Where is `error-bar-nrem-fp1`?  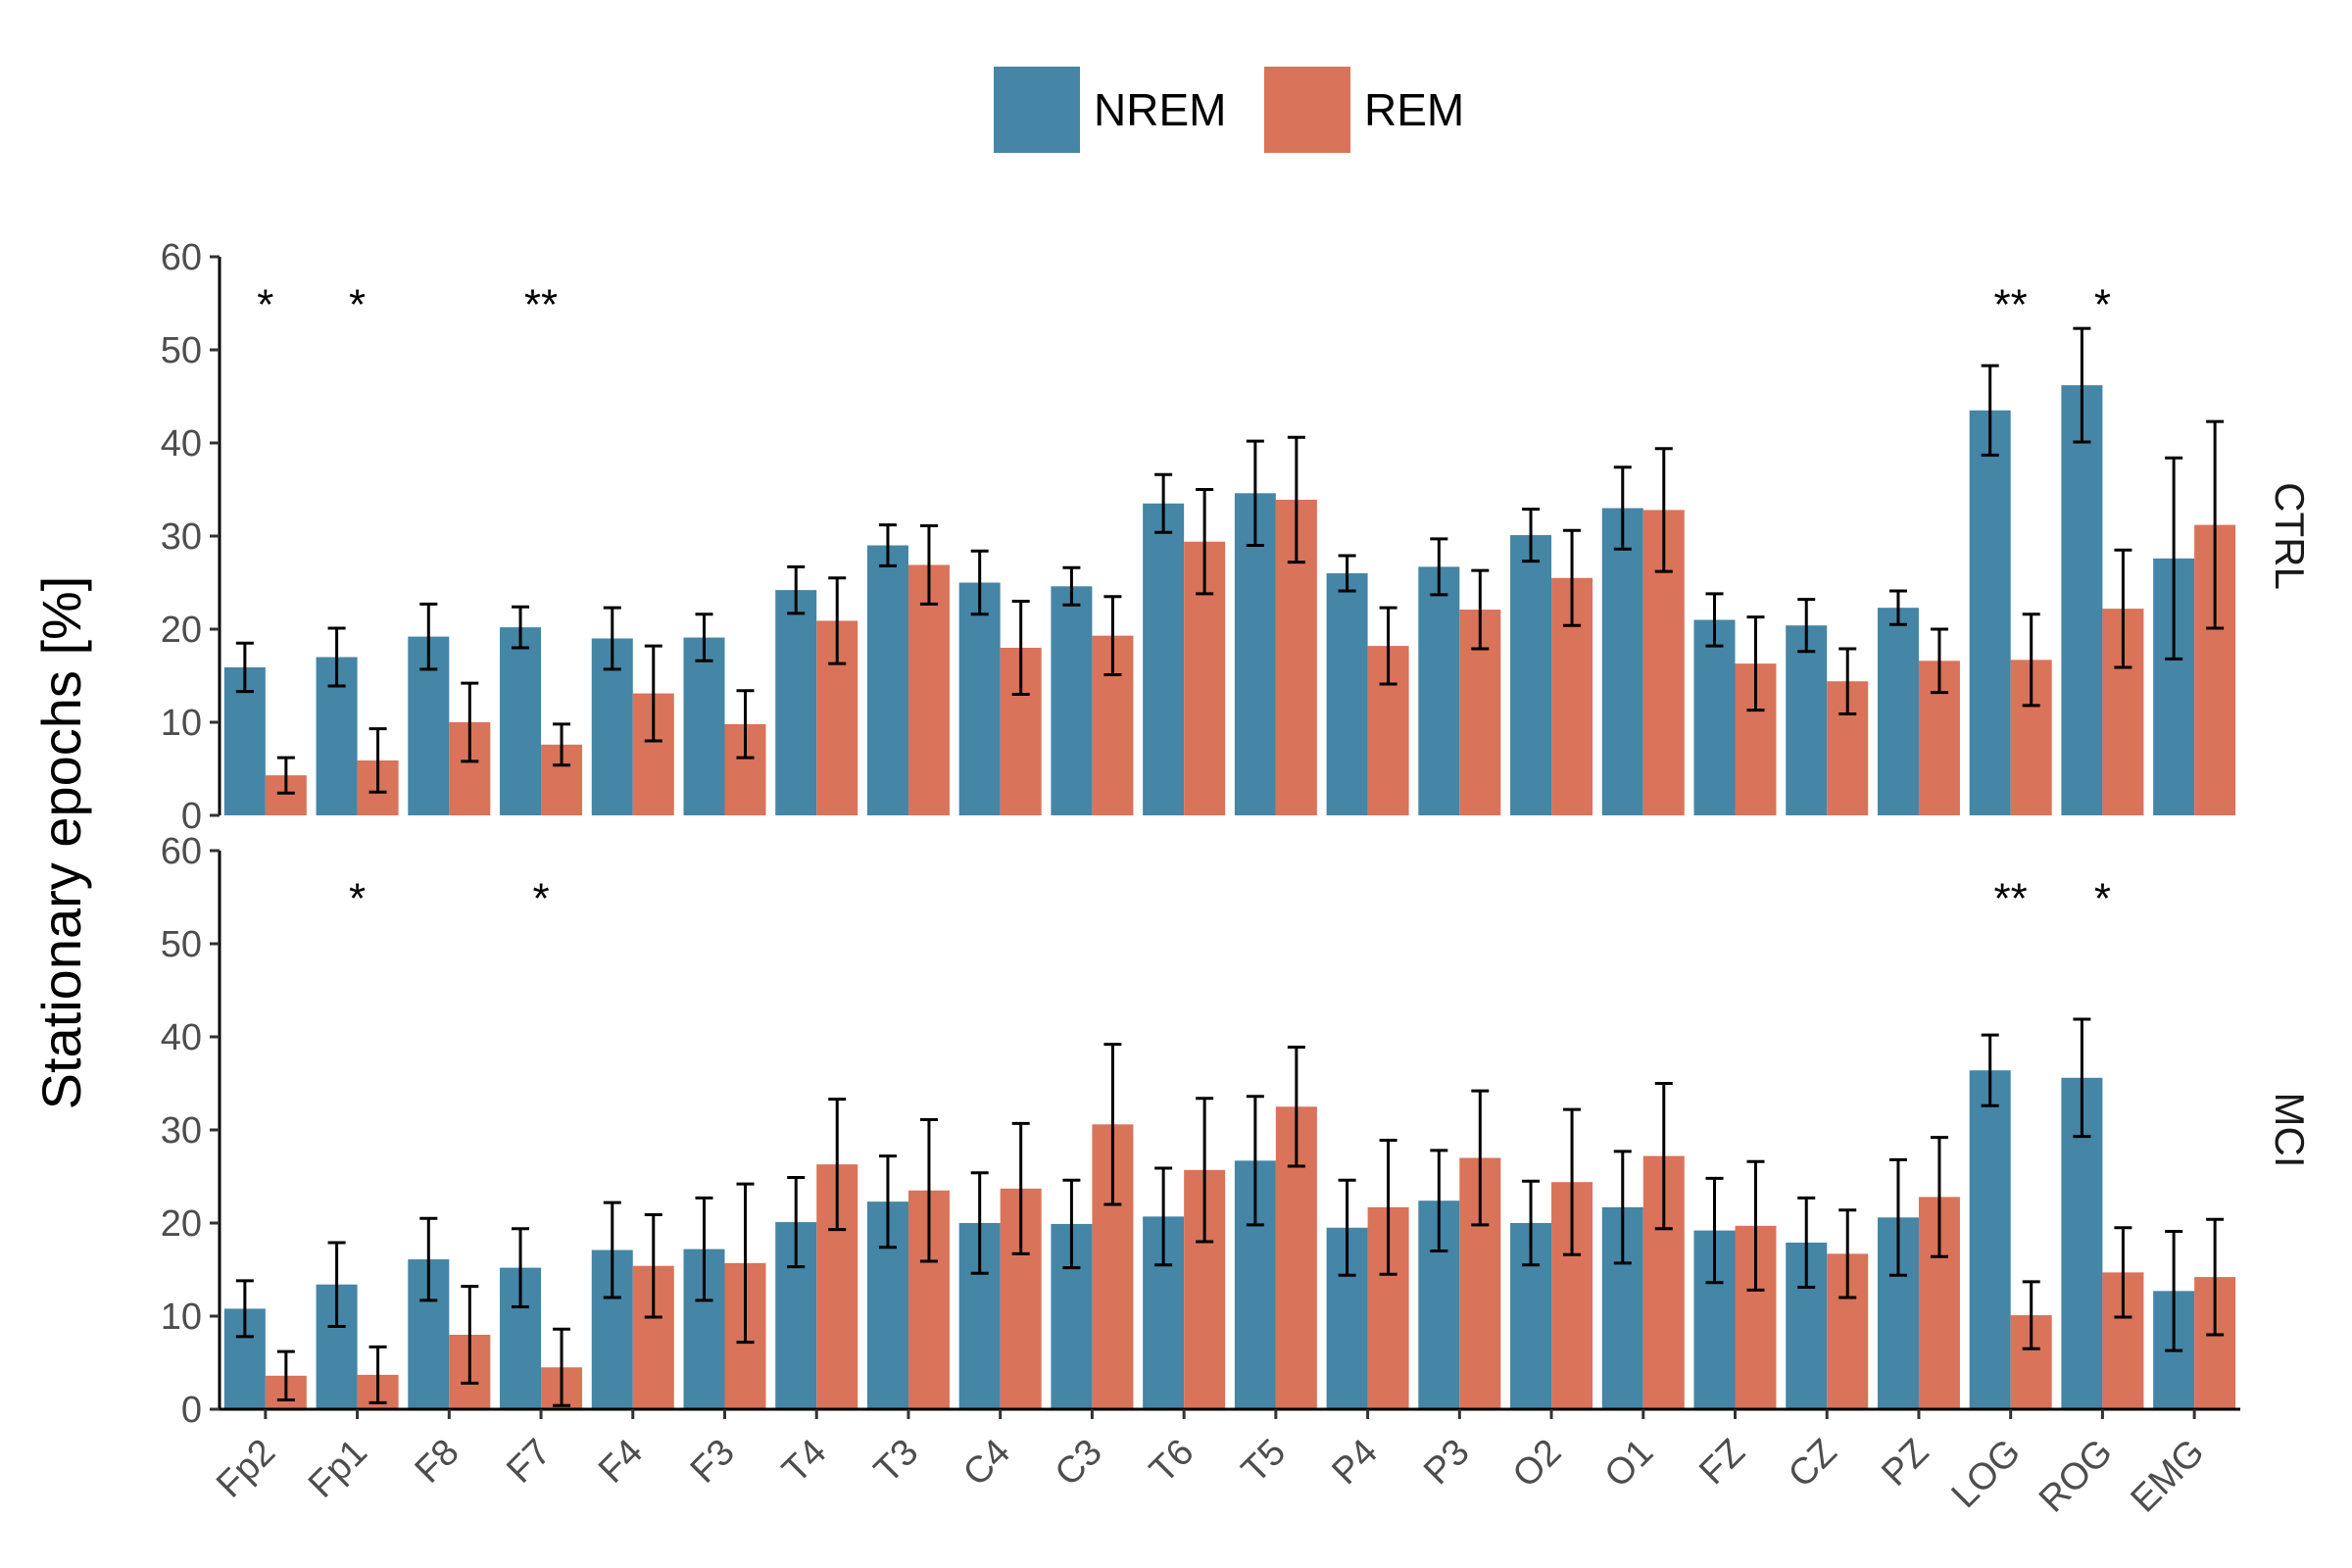
error-bar-nrem-fp1 is located at coordinates (336, 1284).